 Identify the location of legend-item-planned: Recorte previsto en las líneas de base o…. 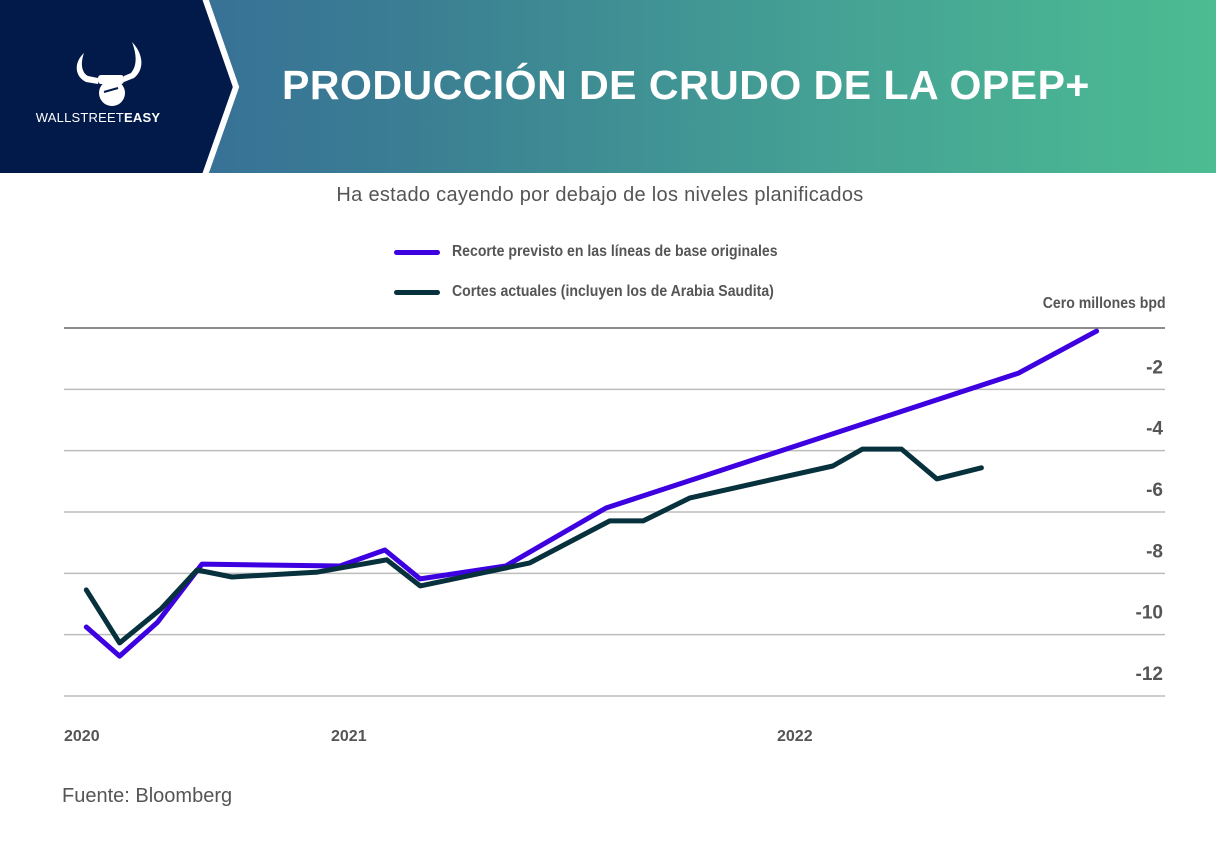
(608, 252).